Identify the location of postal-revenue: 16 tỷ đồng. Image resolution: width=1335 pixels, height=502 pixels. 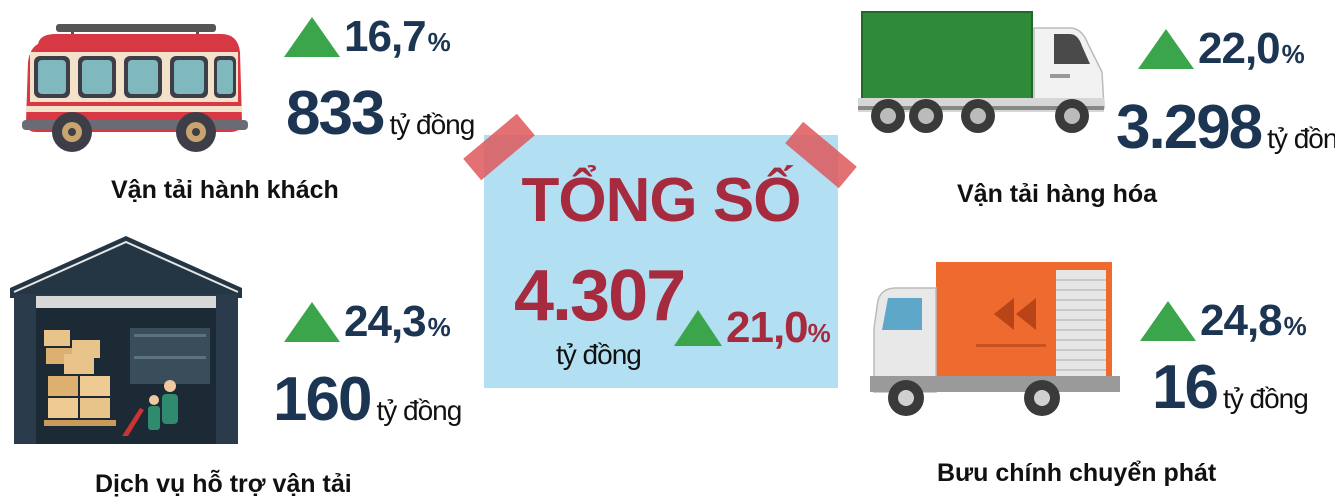
(1230, 387).